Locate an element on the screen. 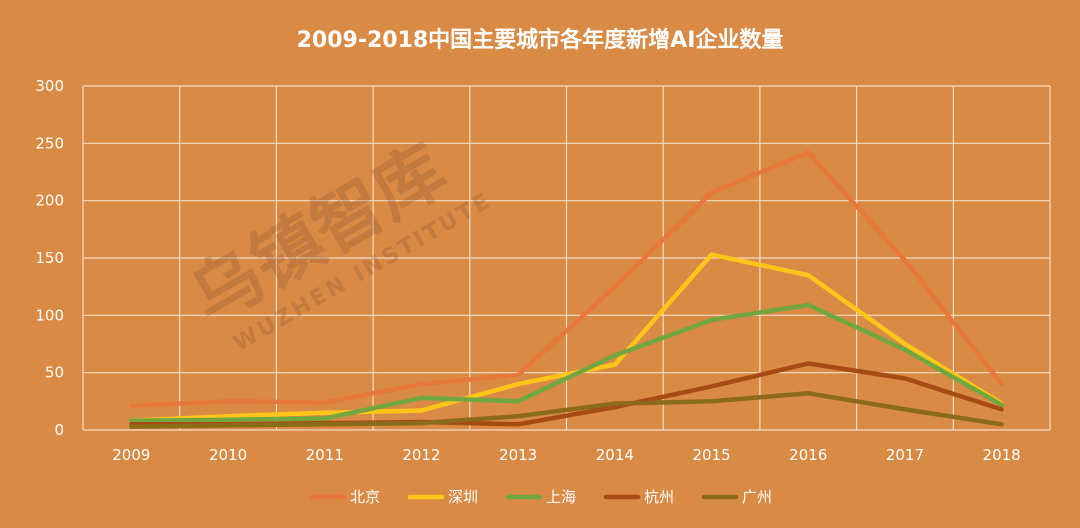 This screenshot has height=528, width=1080. x-tick-label: 2018 is located at coordinates (1002, 455).